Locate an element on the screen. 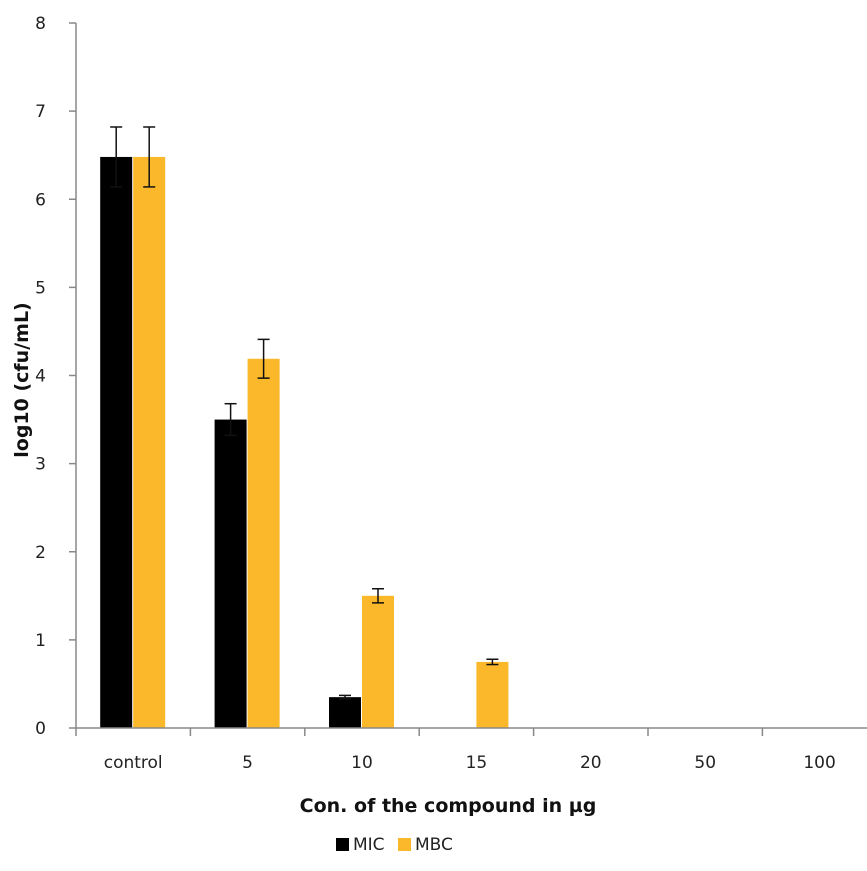  legend-swatch-mic is located at coordinates (342, 844).